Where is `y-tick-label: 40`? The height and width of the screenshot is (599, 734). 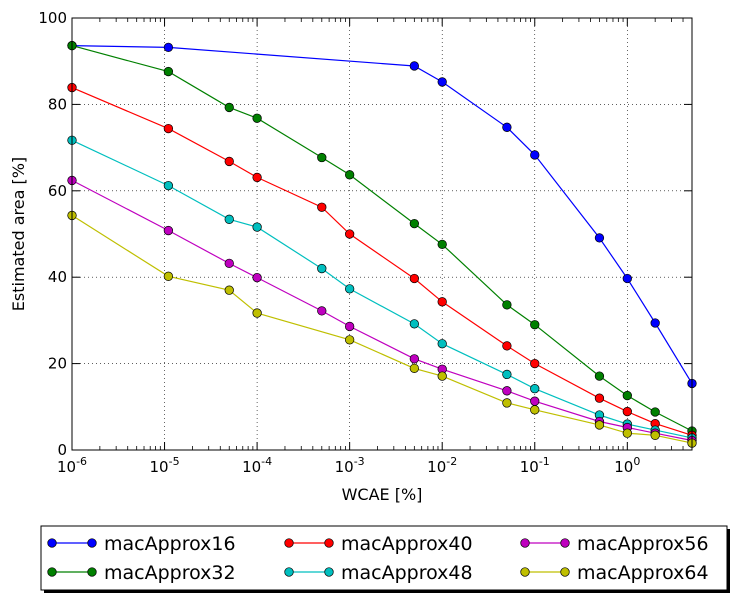
y-tick-label: 40 is located at coordinates (57, 277).